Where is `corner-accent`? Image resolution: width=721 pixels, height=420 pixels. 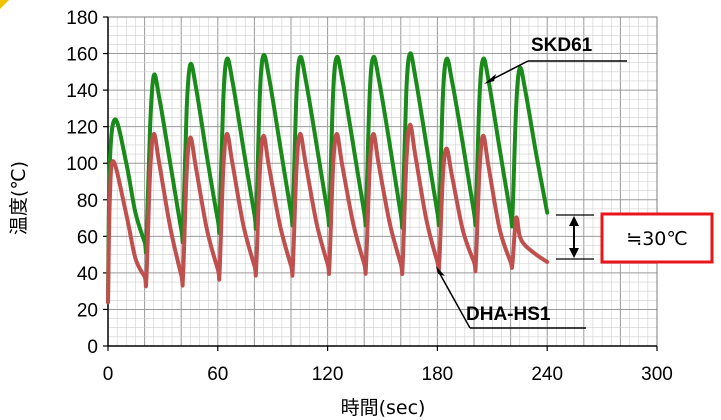
corner-accent is located at coordinates (4, 4).